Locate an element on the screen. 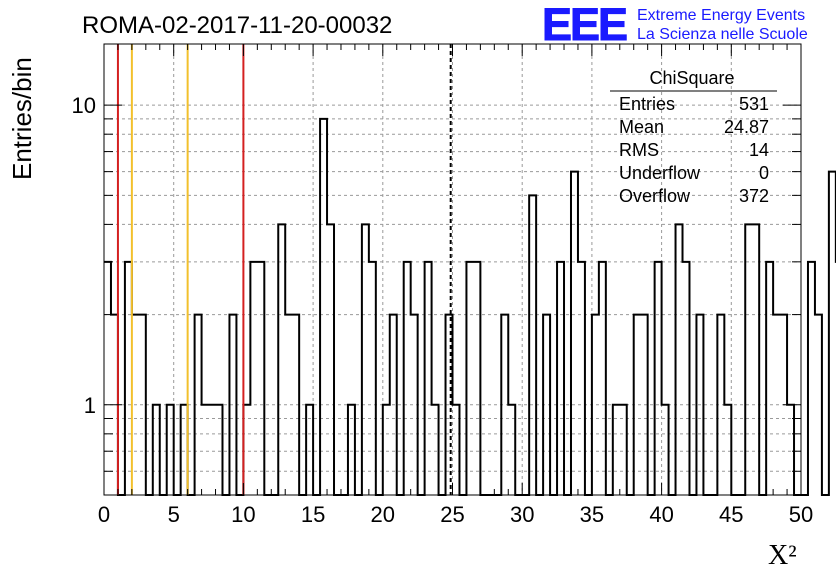  stats-title: ChiSquare is located at coordinates (691, 78).